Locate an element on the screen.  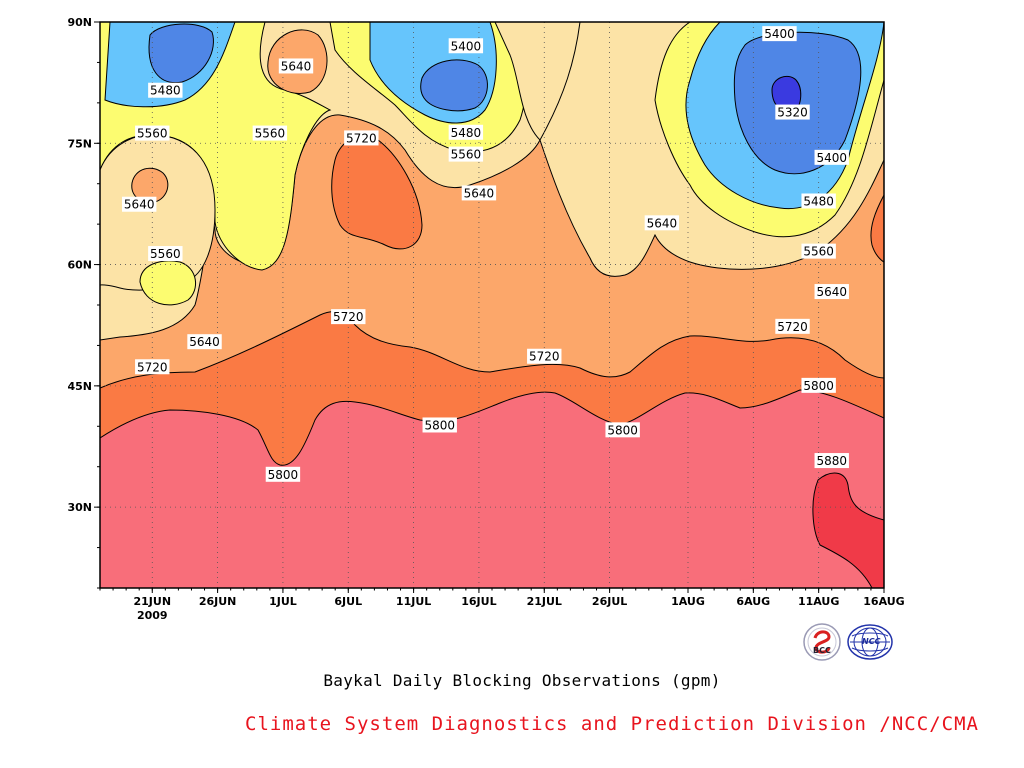
contour-label-text: 5880 is located at coordinates (831, 461).